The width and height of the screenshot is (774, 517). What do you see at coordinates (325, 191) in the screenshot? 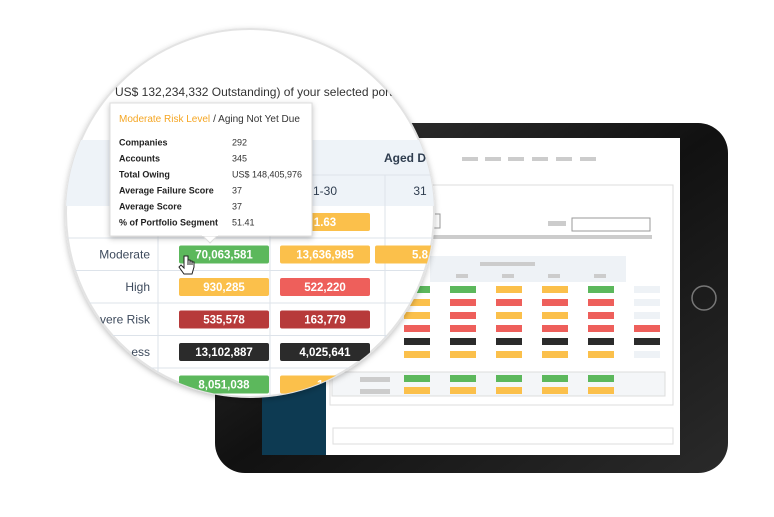
I see `column-header: 1-30` at bounding box center [325, 191].